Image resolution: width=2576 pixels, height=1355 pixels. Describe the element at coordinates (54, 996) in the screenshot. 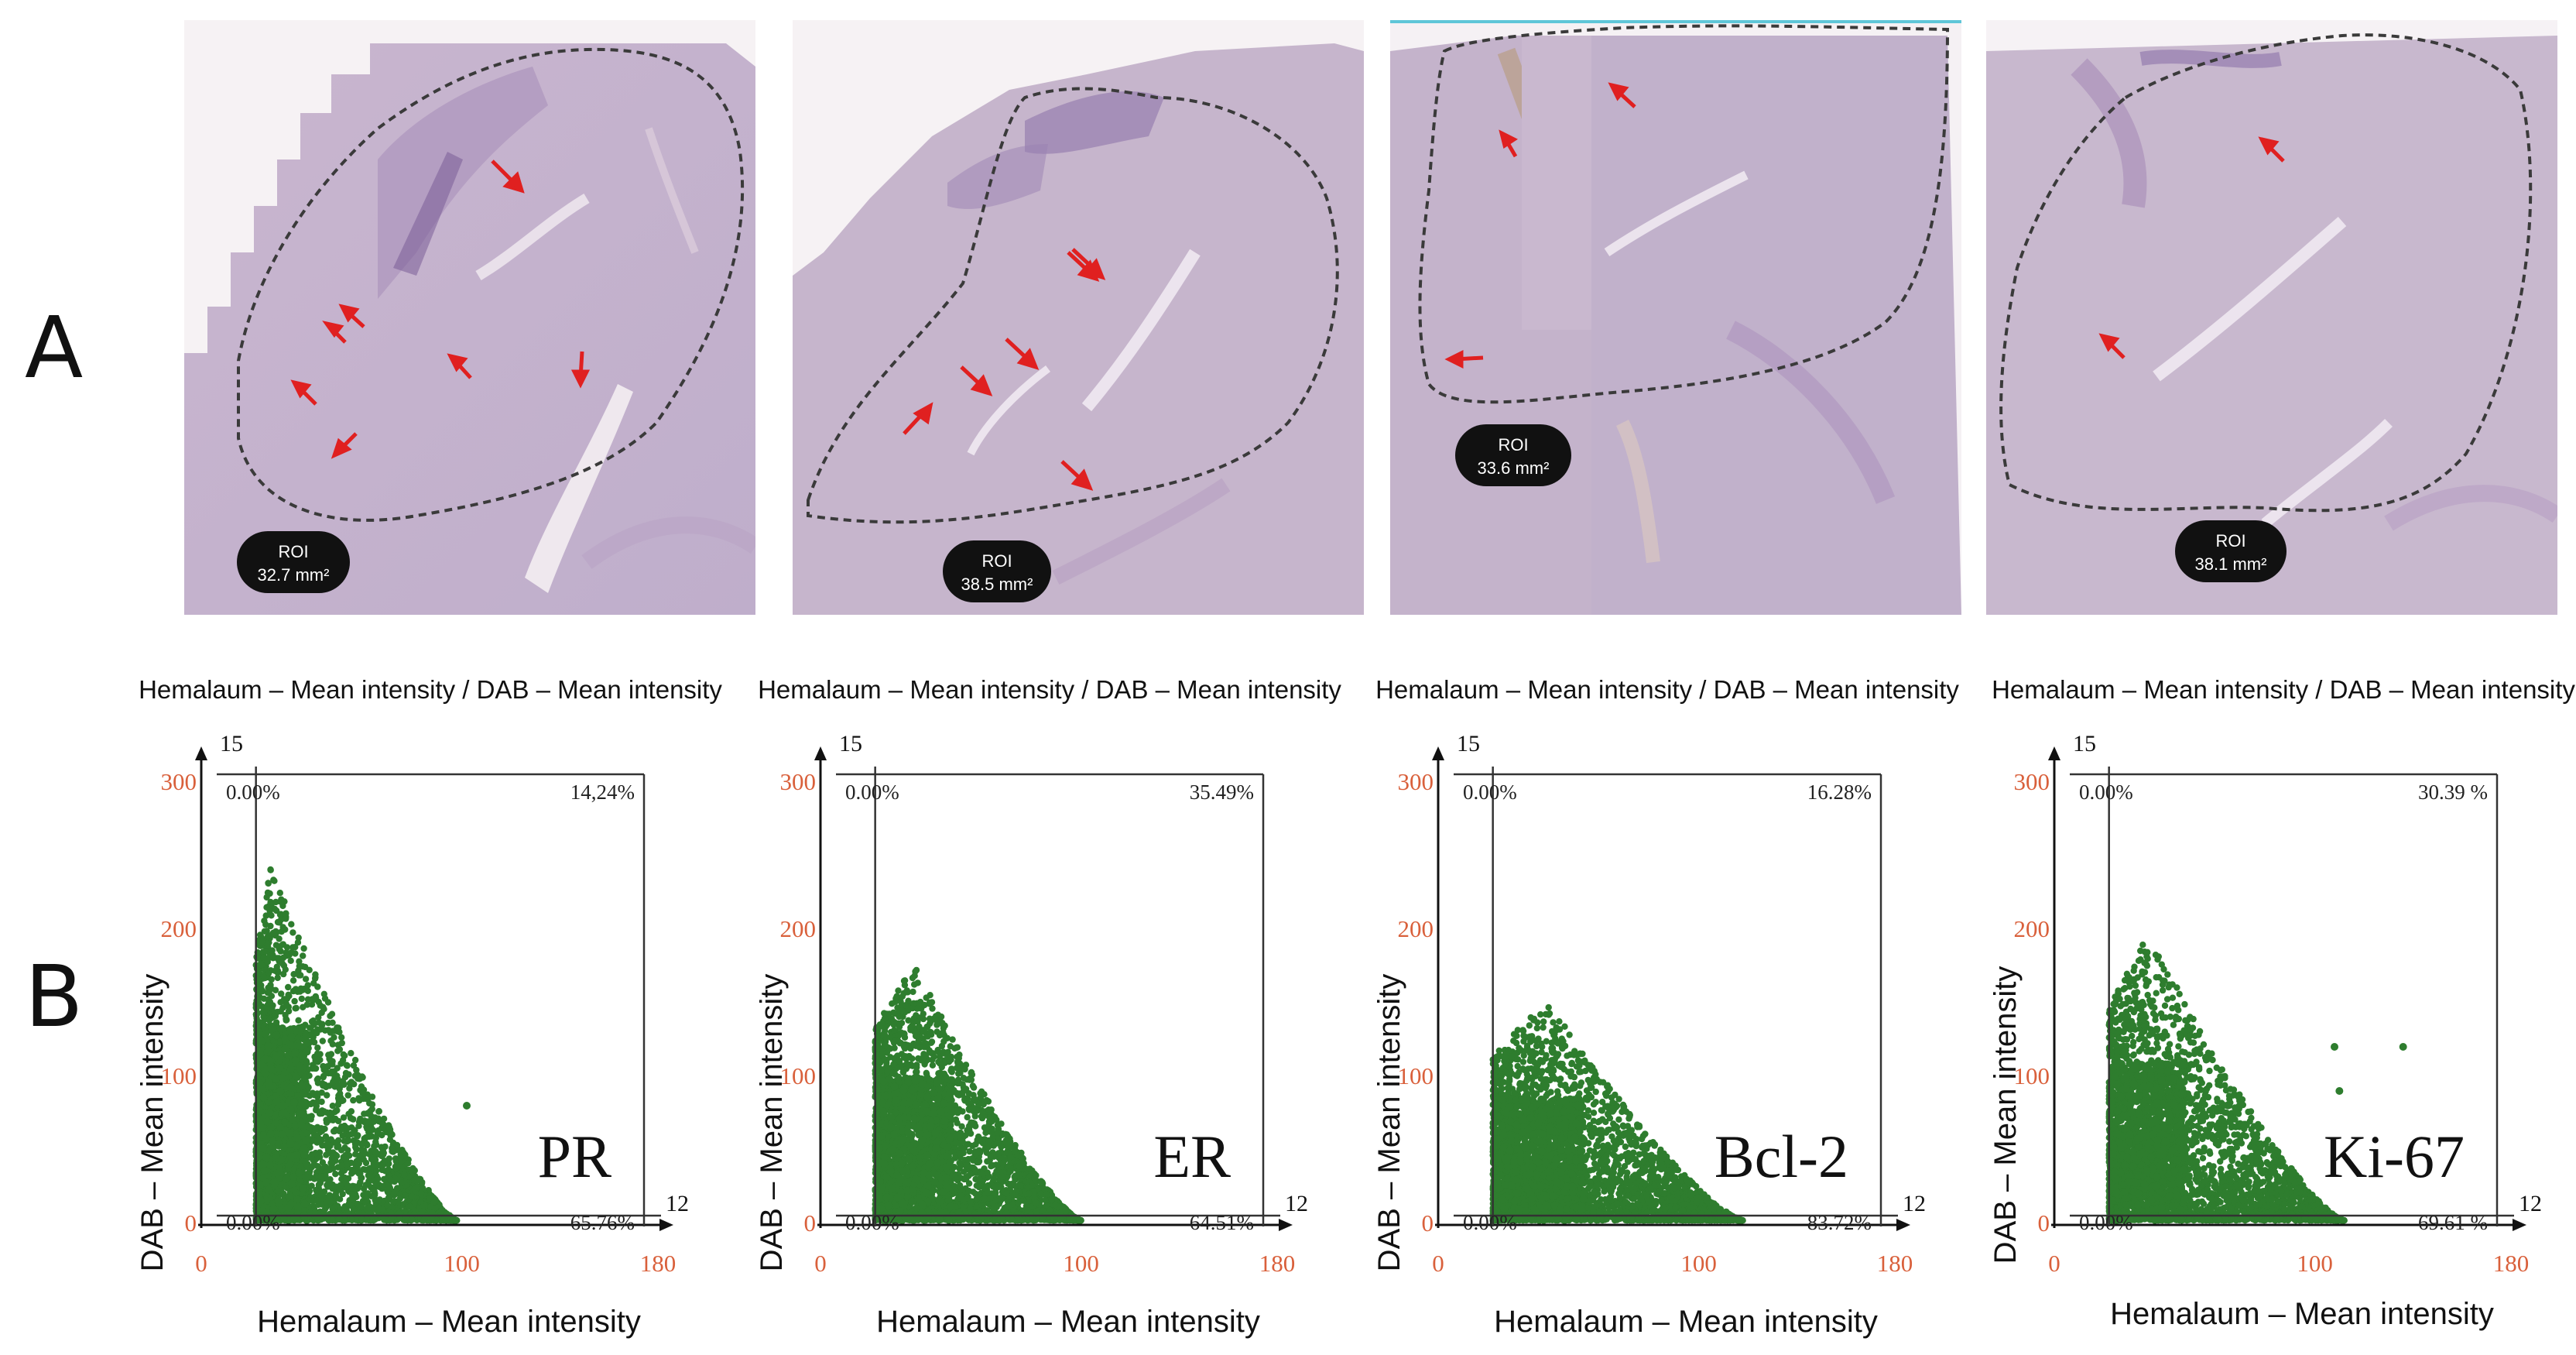

I see `panel-b-label: B` at that location.